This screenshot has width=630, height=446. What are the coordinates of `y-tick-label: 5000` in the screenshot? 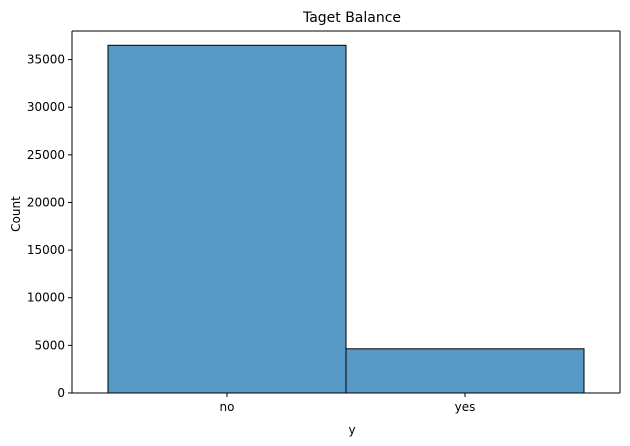 It's located at (49, 345).